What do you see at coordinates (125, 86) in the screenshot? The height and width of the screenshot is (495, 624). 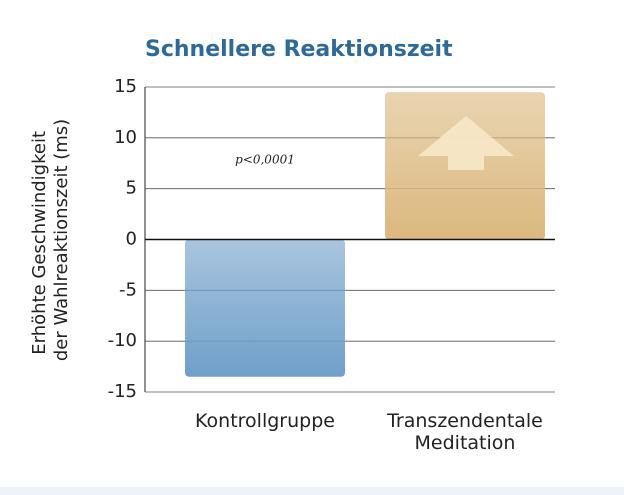 I see `y-tick-label: 15` at bounding box center [125, 86].